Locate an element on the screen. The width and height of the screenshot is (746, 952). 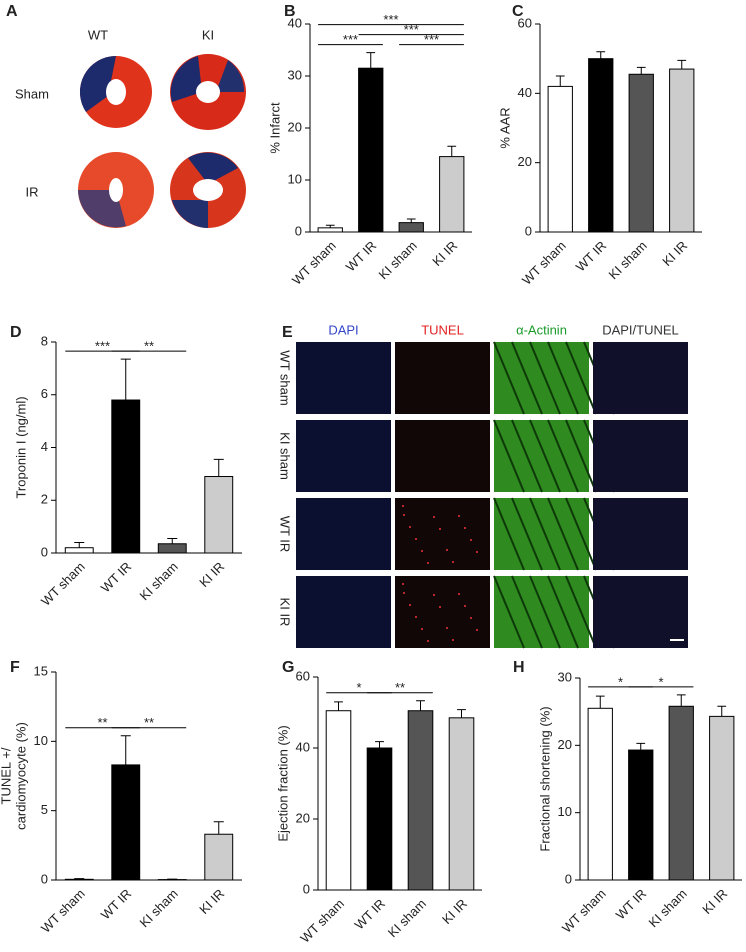
y-tick-label: 60 is located at coordinates (525, 22).